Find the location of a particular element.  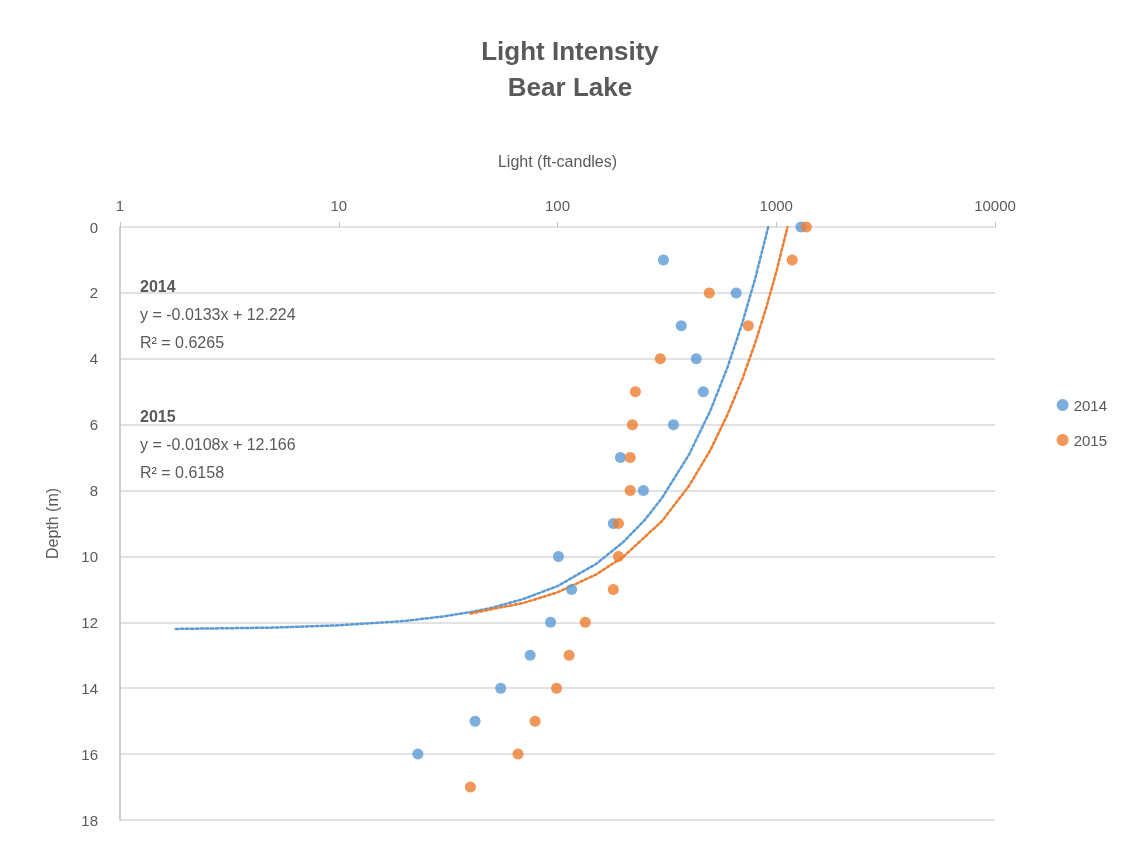

annotation: y = -0.0108x + 12.166 is located at coordinates (218, 444).